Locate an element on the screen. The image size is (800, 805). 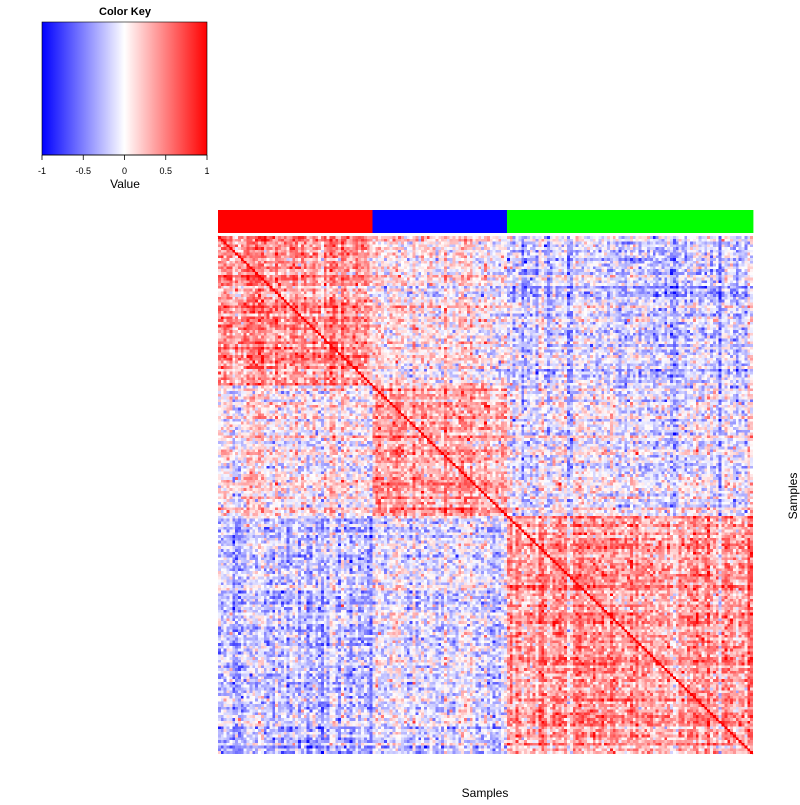
color-key-tick-label: -0.5 is located at coordinates (83, 171).